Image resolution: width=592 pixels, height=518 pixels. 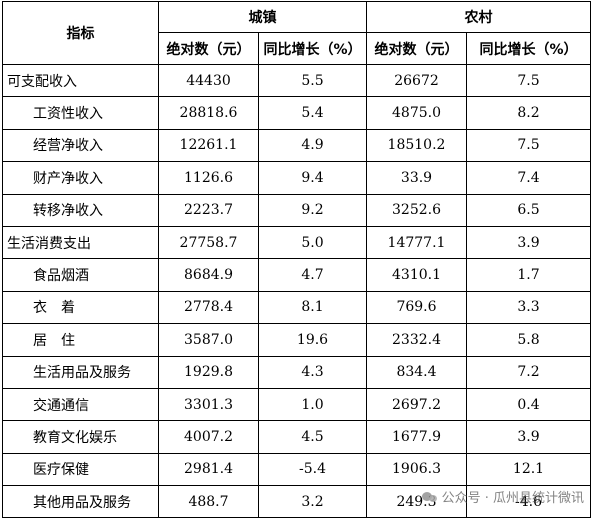 What do you see at coordinates (416, 501) in the screenshot?
I see `rural-absolute-value: 249.3` at bounding box center [416, 501].